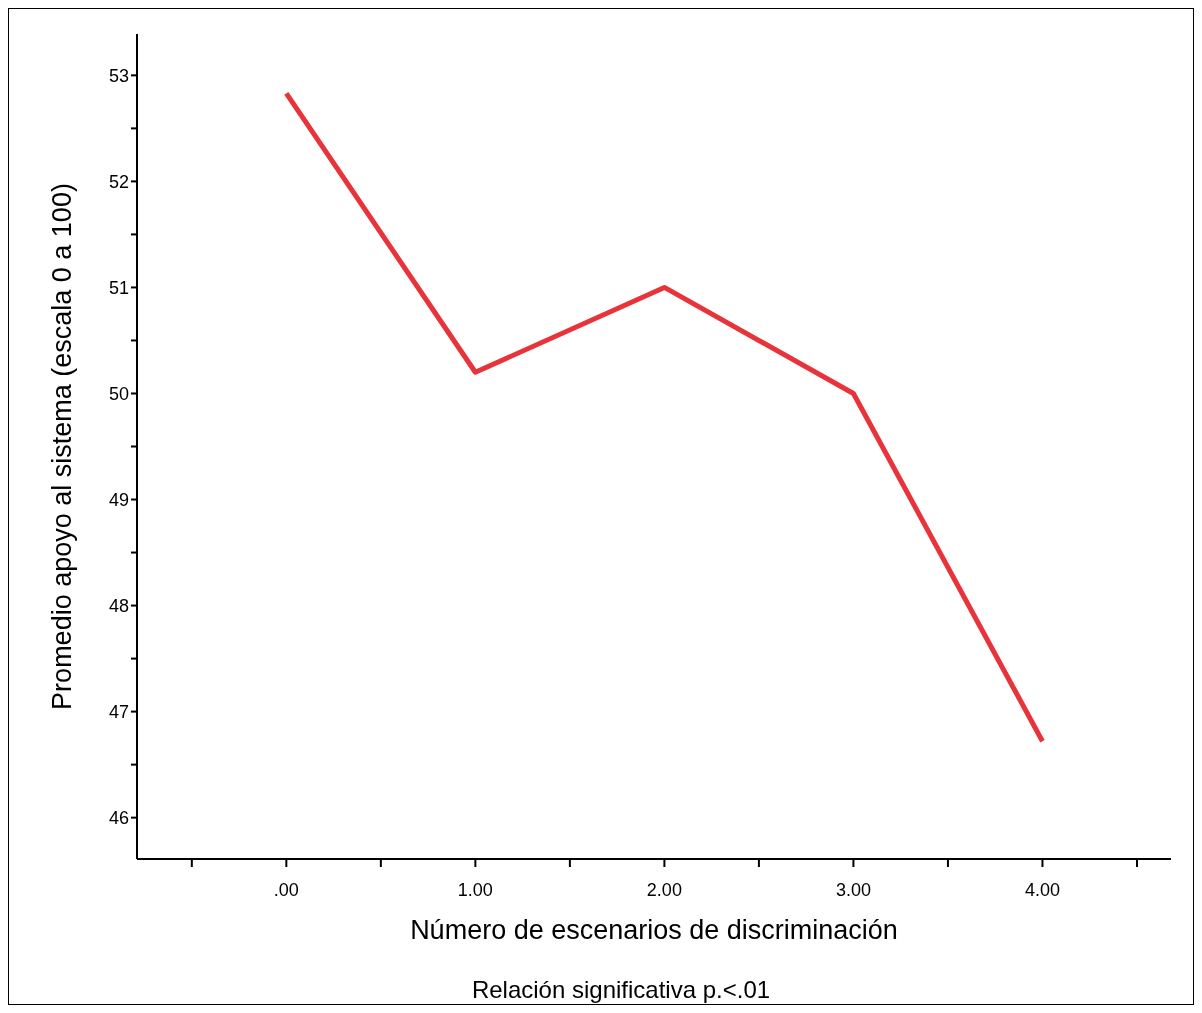 The image size is (1202, 1013). What do you see at coordinates (118, 605) in the screenshot?
I see `y-tick-label: 48` at bounding box center [118, 605].